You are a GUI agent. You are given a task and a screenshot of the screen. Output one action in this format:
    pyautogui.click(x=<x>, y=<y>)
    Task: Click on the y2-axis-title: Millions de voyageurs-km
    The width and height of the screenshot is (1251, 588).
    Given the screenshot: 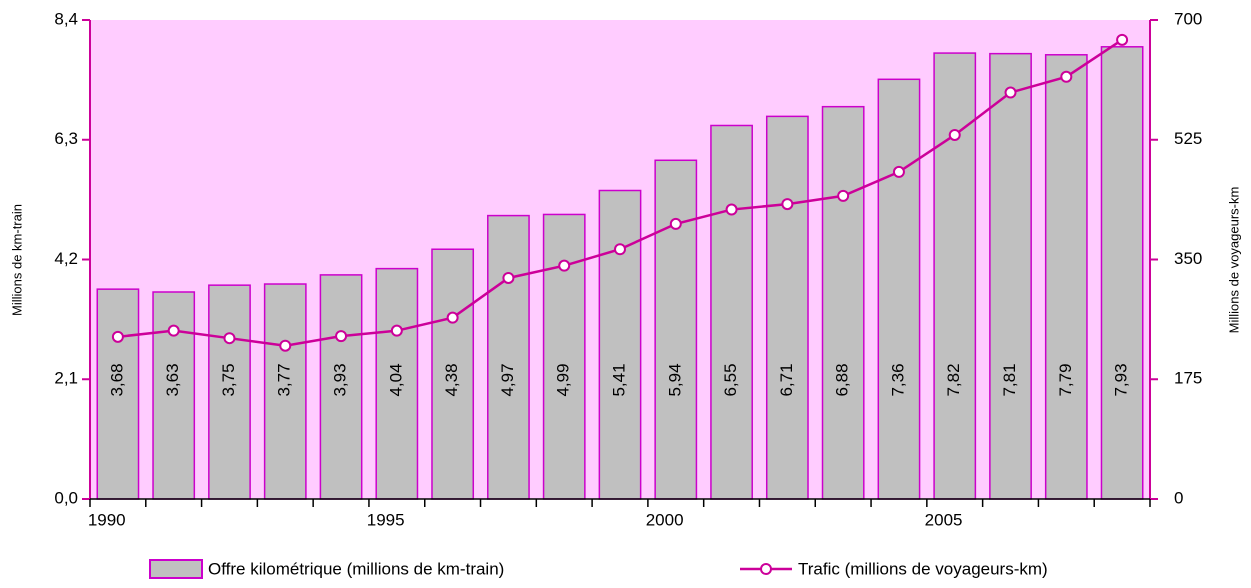 What is the action you would take?
    pyautogui.click(x=1233, y=260)
    